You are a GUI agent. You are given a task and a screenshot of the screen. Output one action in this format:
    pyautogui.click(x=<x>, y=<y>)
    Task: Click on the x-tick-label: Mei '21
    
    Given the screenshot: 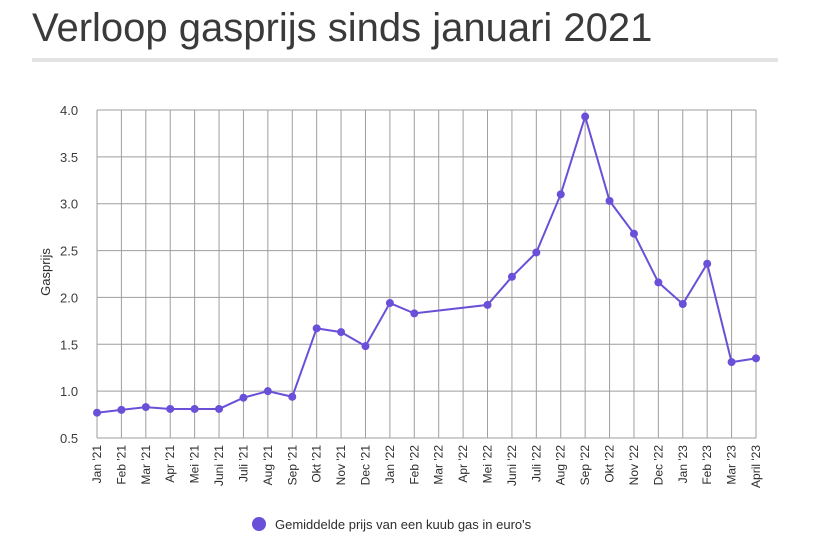 What is the action you would take?
    pyautogui.click(x=195, y=464)
    